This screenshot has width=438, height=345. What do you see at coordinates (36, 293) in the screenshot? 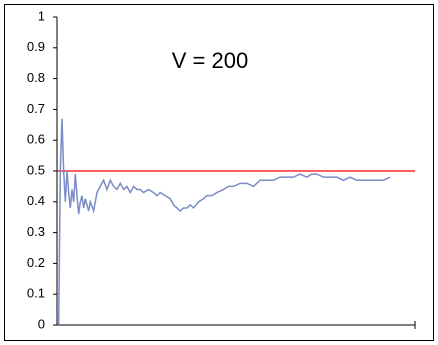
I see `y-tick-label: 0.1` at bounding box center [36, 293].